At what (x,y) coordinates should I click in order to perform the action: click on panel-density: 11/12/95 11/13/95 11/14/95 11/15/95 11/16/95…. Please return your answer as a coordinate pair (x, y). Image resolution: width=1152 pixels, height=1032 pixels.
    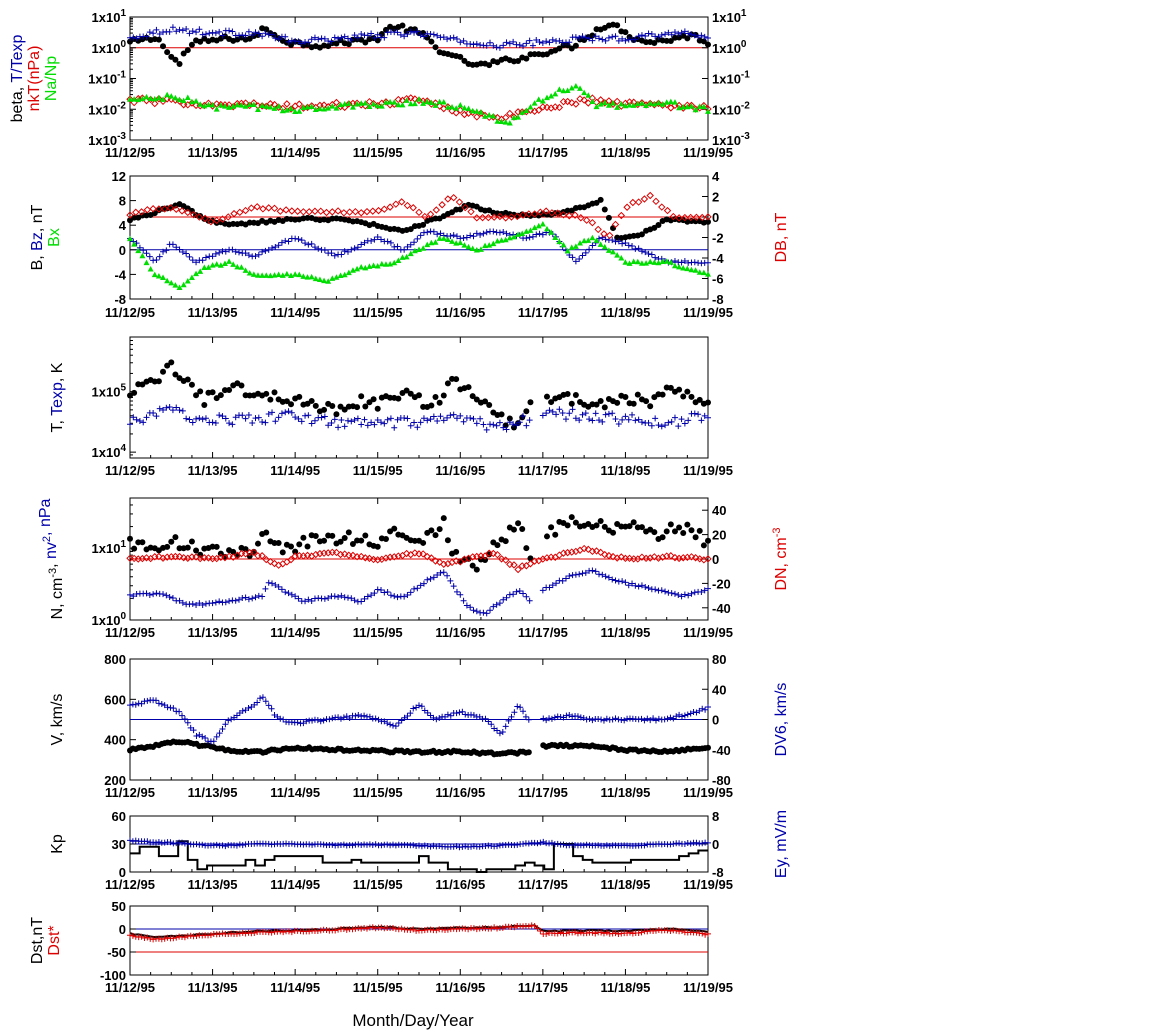
    Looking at the image, I should click on (413, 568).